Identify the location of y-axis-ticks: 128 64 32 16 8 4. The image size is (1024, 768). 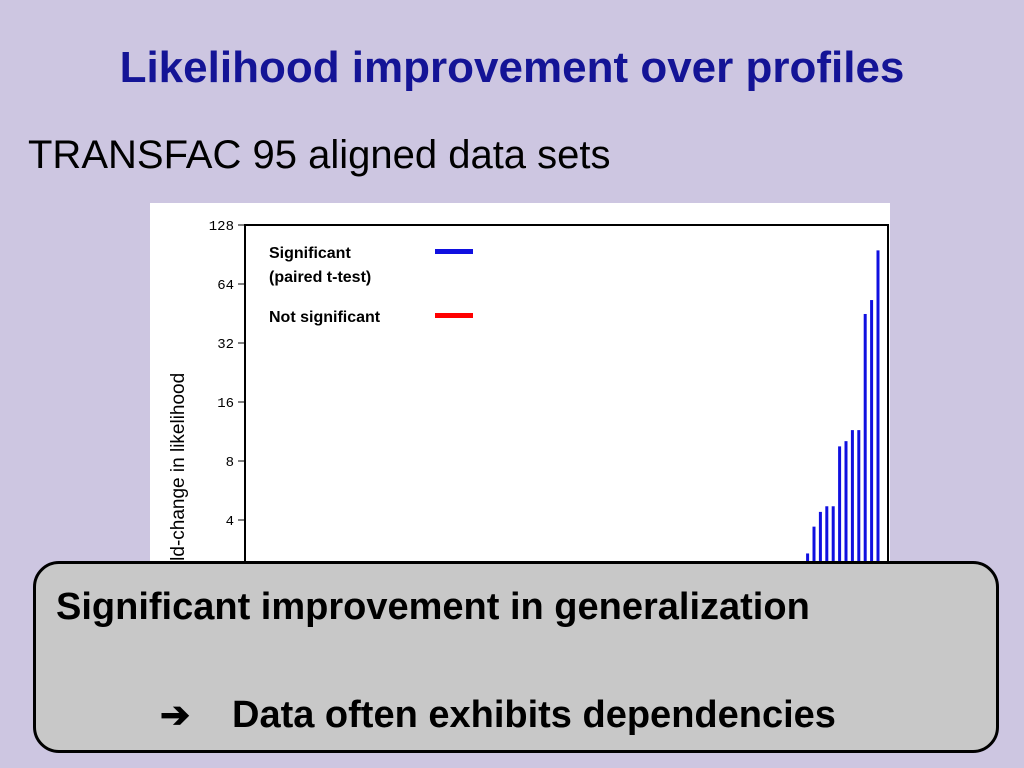
(227, 374).